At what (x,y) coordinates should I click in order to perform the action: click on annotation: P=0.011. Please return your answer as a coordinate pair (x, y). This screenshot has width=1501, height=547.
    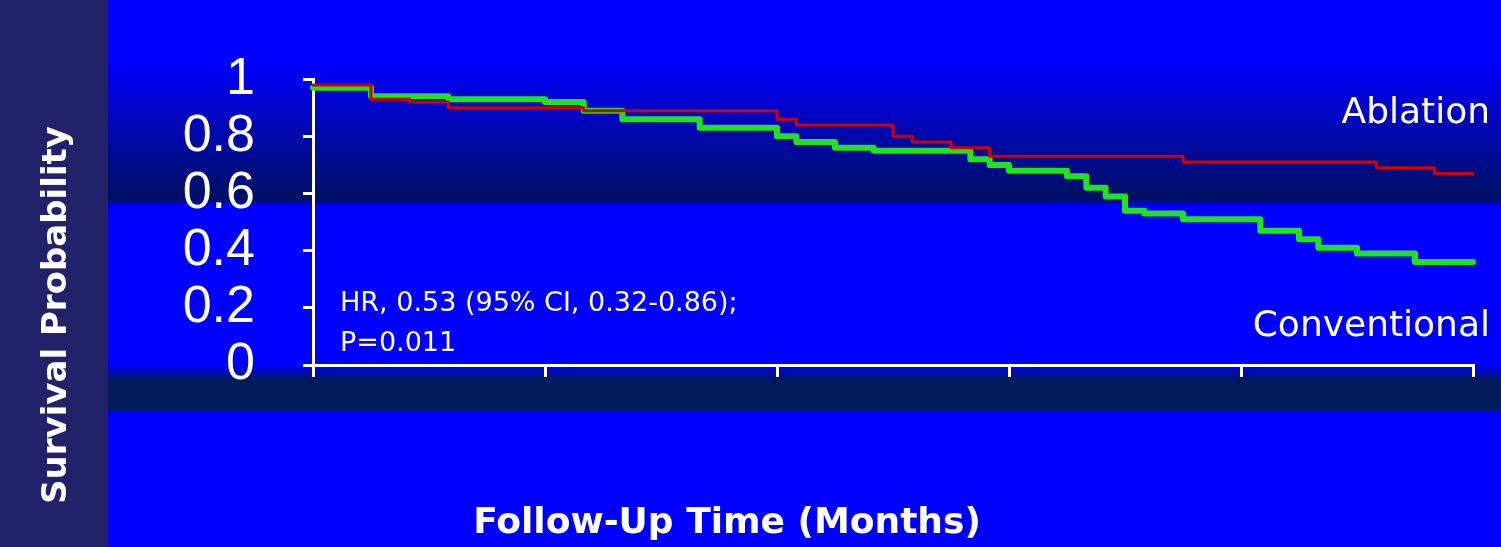
    Looking at the image, I should click on (399, 342).